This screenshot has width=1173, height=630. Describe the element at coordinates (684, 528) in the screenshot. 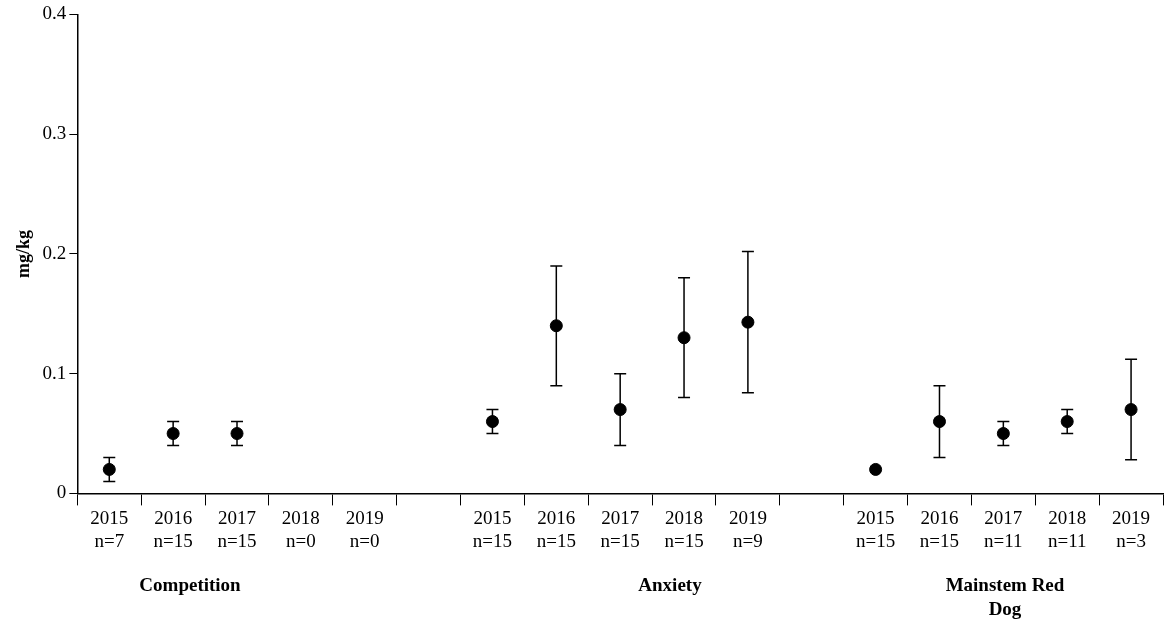

I see `x-tick-label: 2018 n=15` at that location.